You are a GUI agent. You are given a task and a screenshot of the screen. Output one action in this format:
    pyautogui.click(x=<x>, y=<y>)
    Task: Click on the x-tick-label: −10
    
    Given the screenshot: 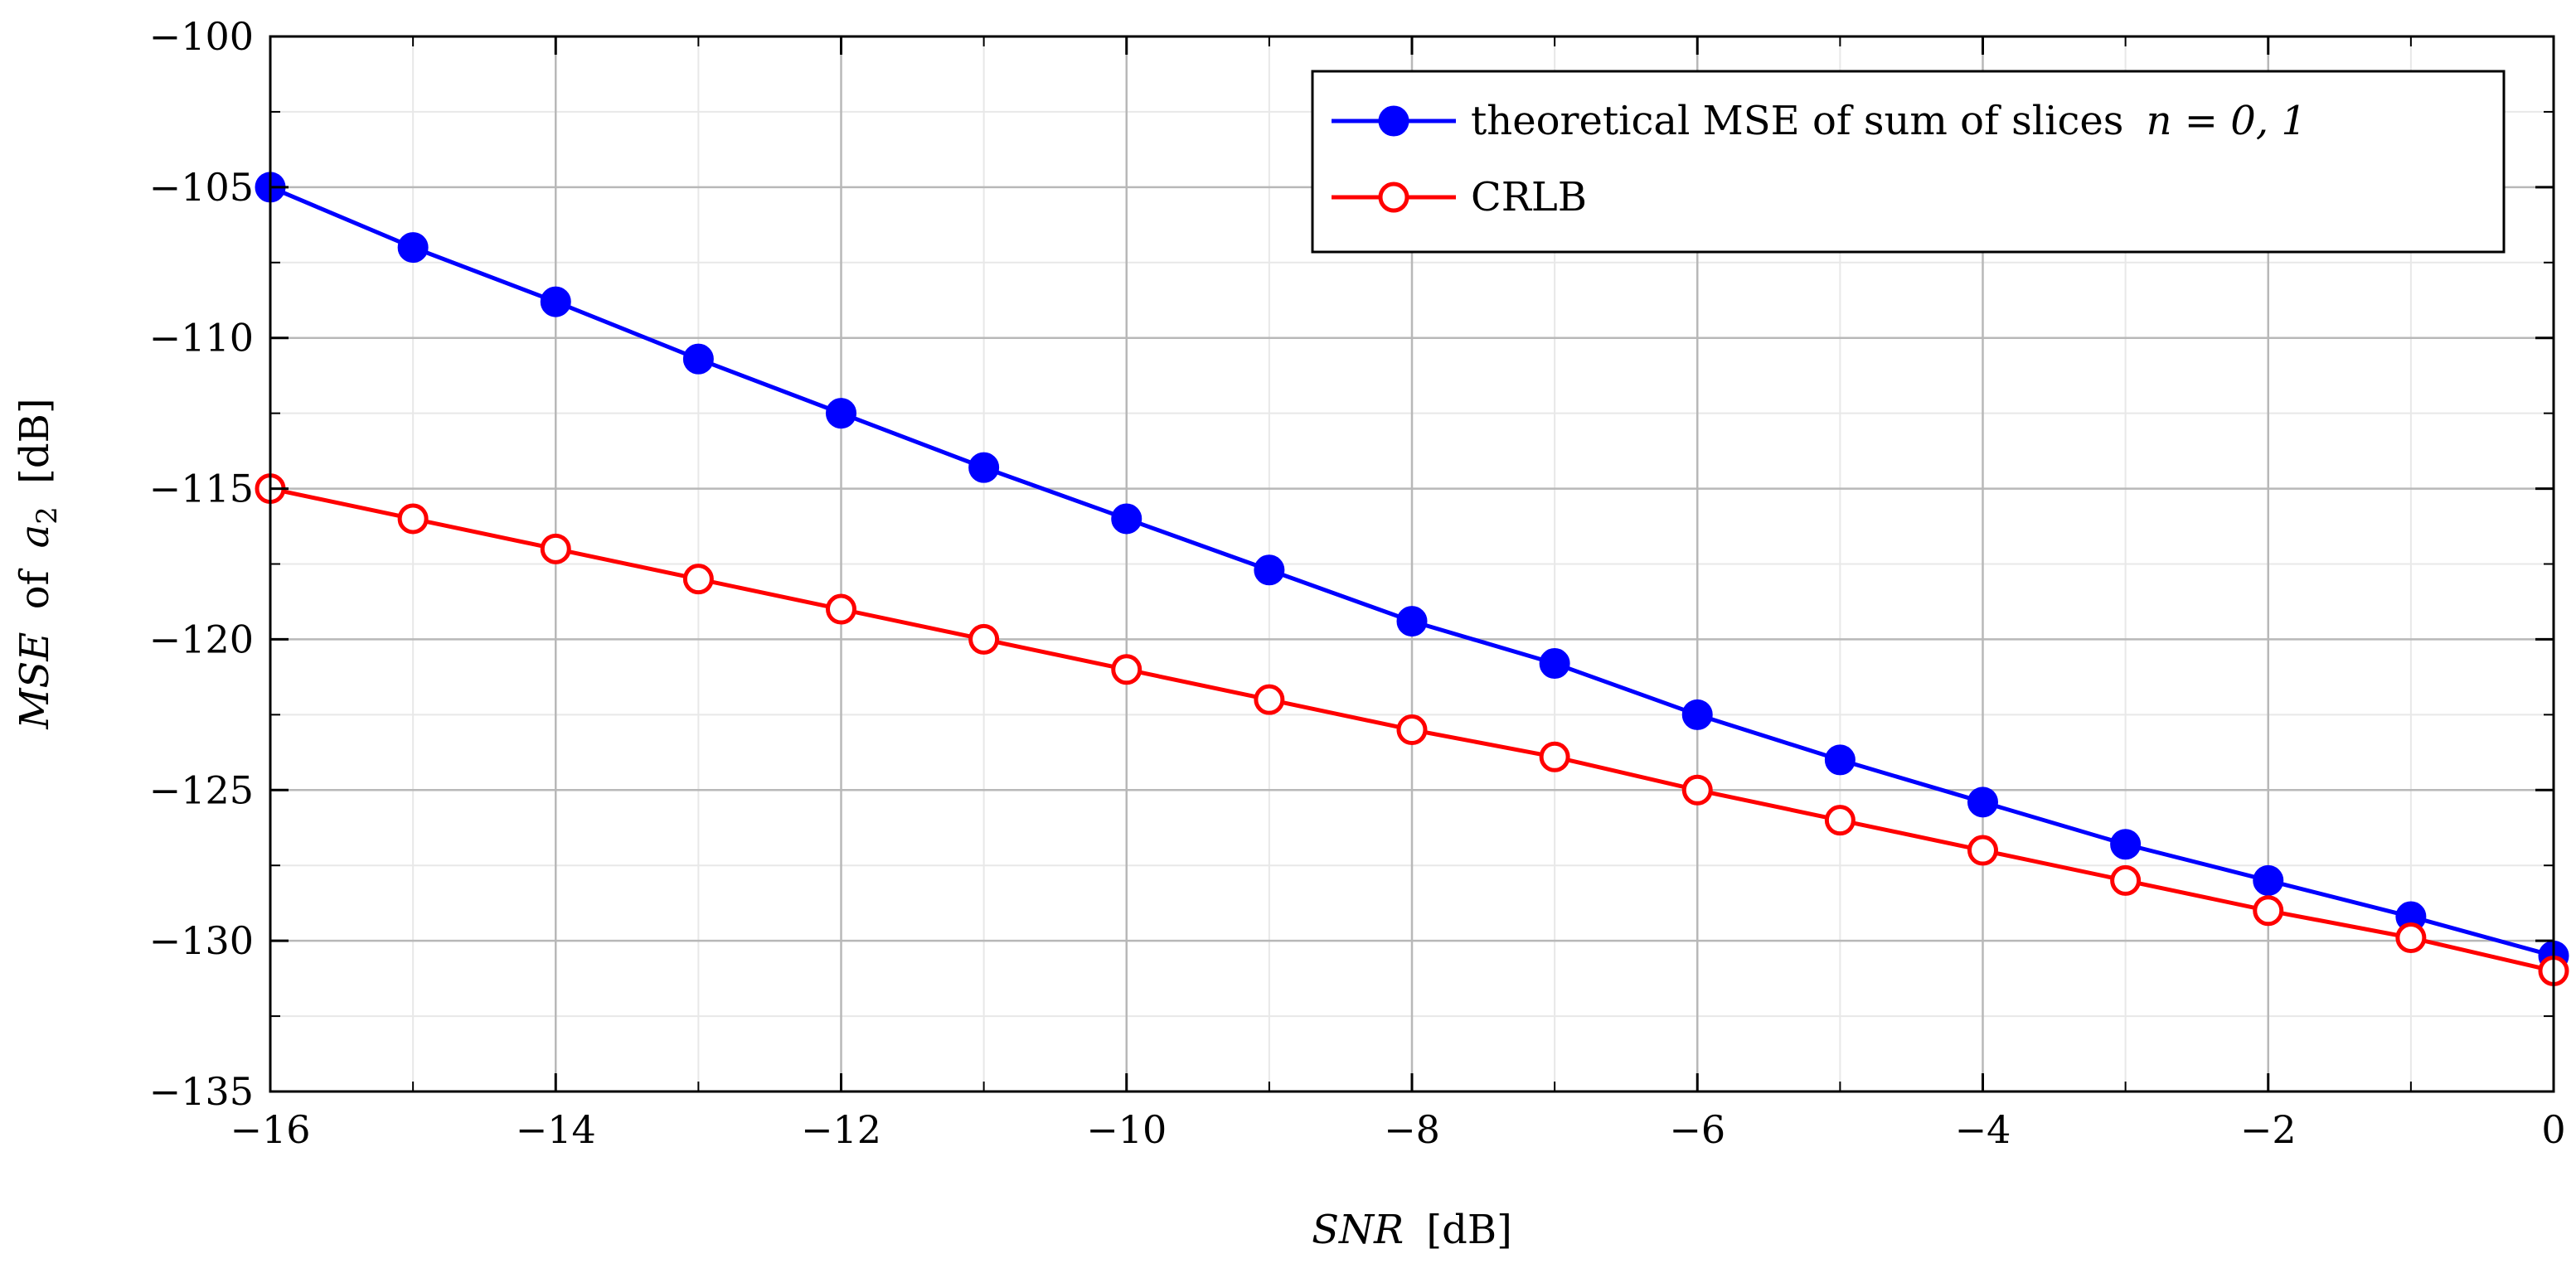 What is the action you would take?
    pyautogui.click(x=1126, y=1130)
    